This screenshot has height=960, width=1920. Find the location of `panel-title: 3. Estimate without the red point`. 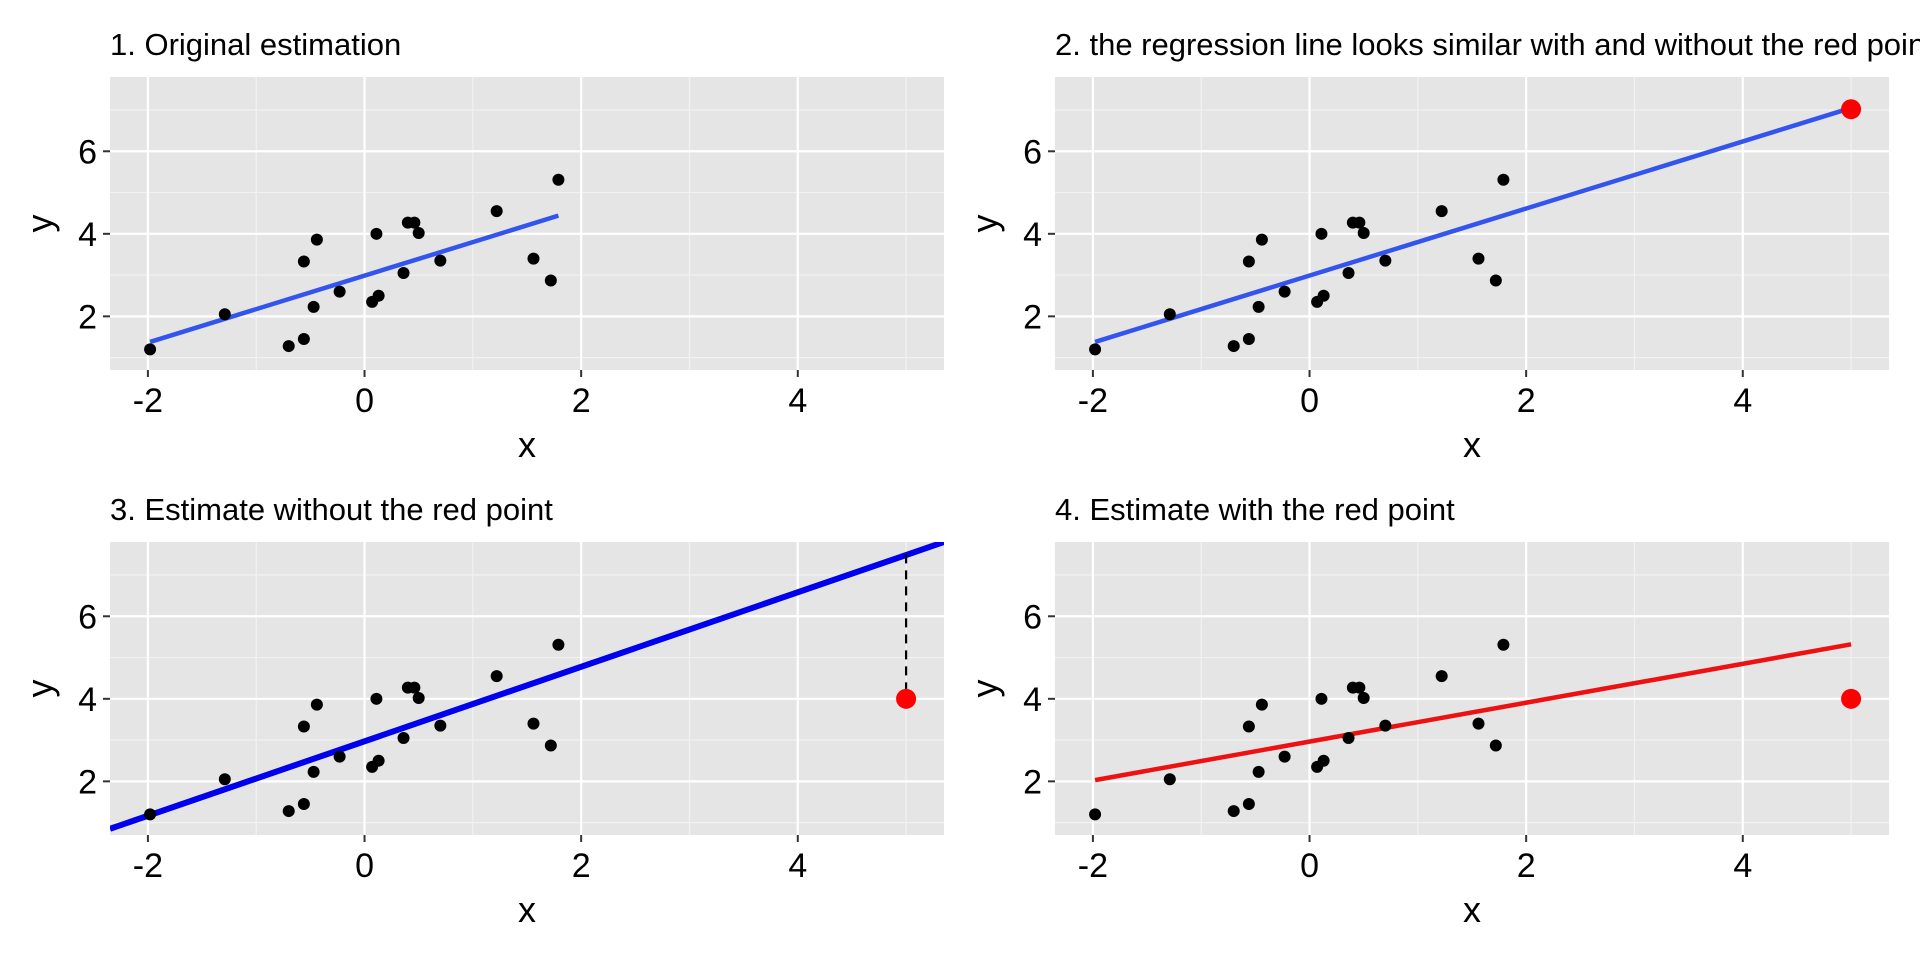

panel-title: 3. Estimate without the red point is located at coordinates (331, 509).